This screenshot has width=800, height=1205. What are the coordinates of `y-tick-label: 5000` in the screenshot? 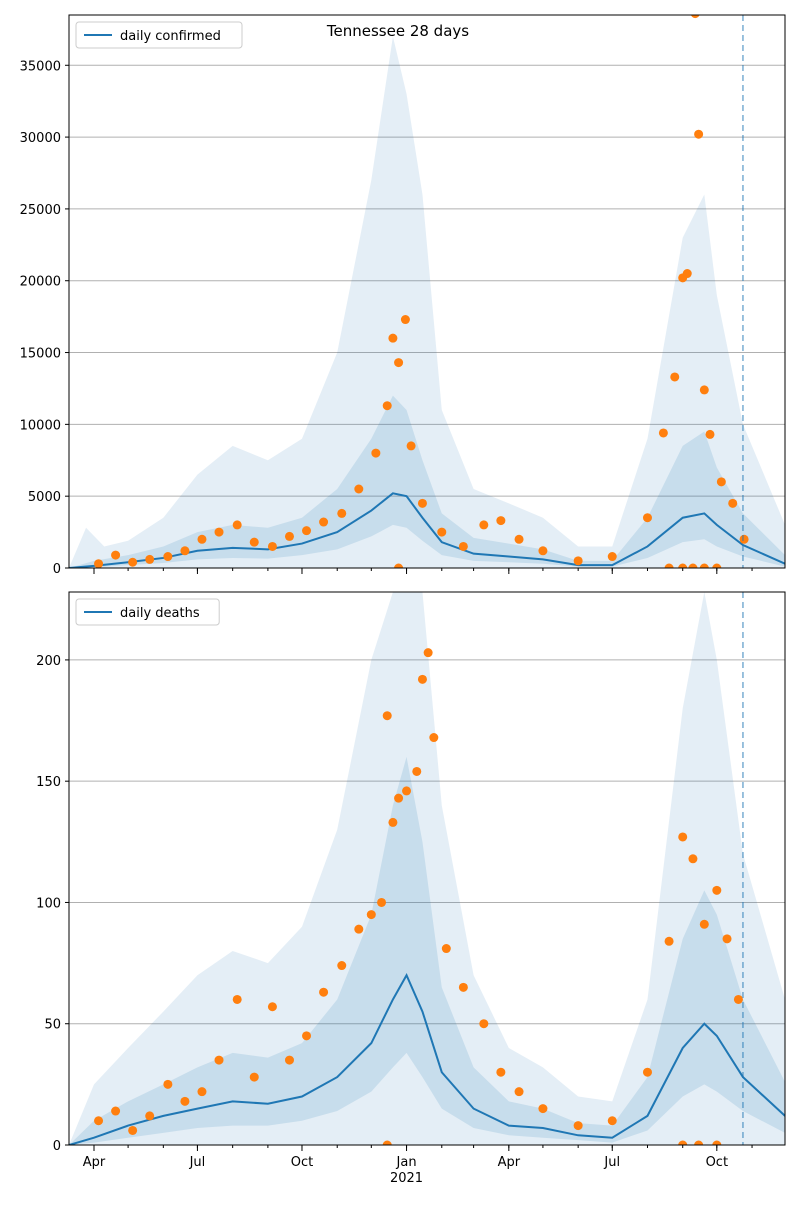 It's located at (44, 497).